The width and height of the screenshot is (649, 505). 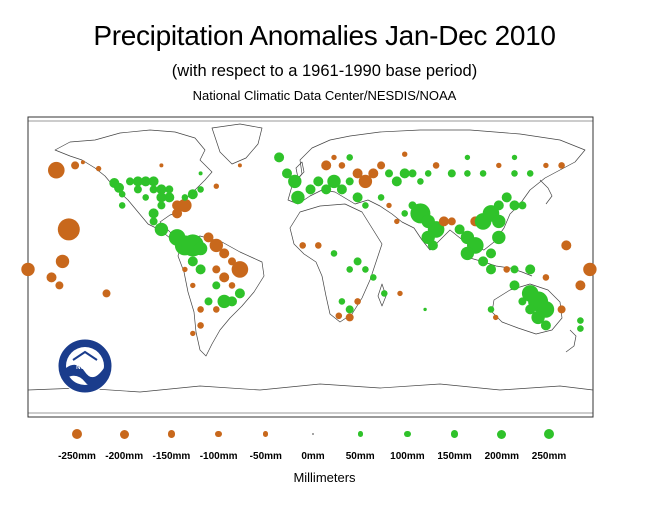 I want to click on south-america-outline, so click(x=221, y=296).